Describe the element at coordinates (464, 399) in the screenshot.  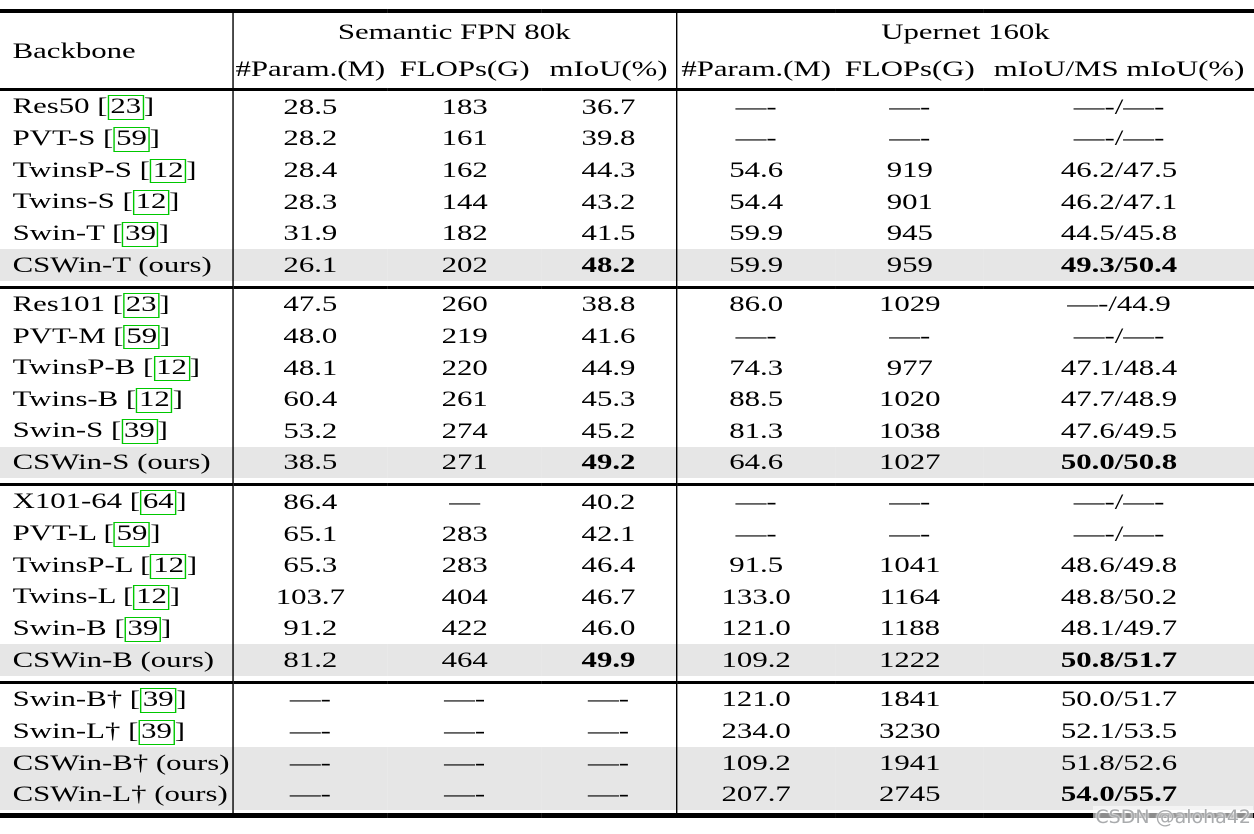
I see `value-cell: 261` at that location.